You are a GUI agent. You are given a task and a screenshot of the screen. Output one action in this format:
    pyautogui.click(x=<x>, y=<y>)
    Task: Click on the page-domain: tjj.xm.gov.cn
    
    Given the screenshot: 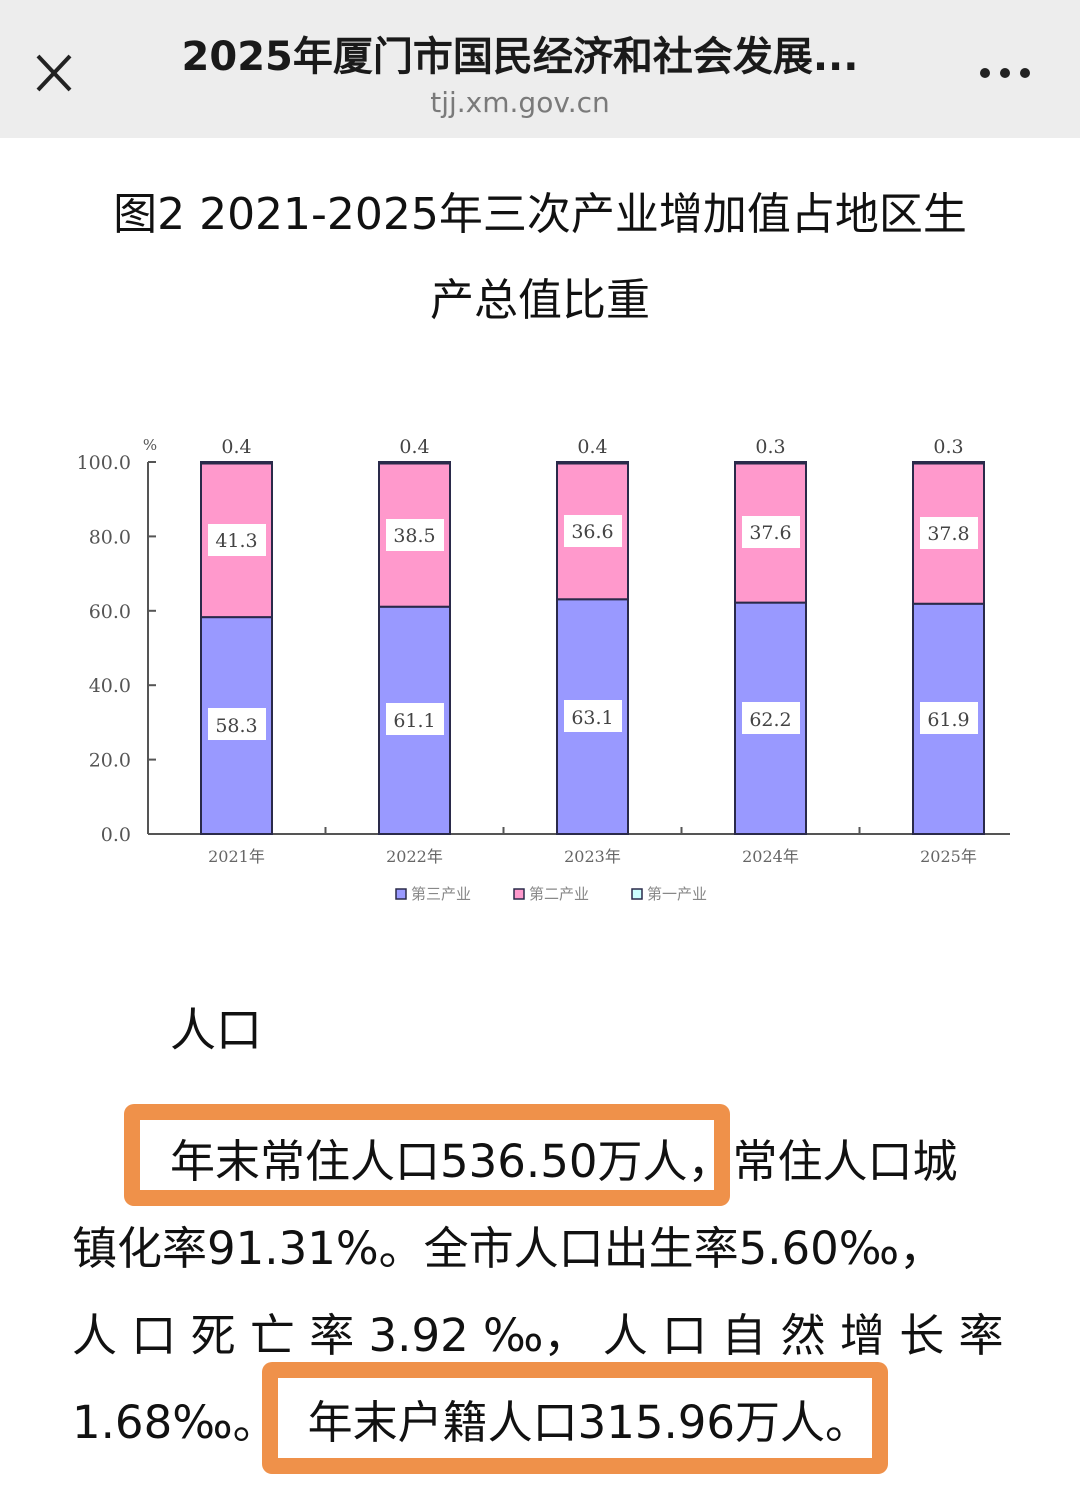 What is the action you would take?
    pyautogui.click(x=520, y=102)
    